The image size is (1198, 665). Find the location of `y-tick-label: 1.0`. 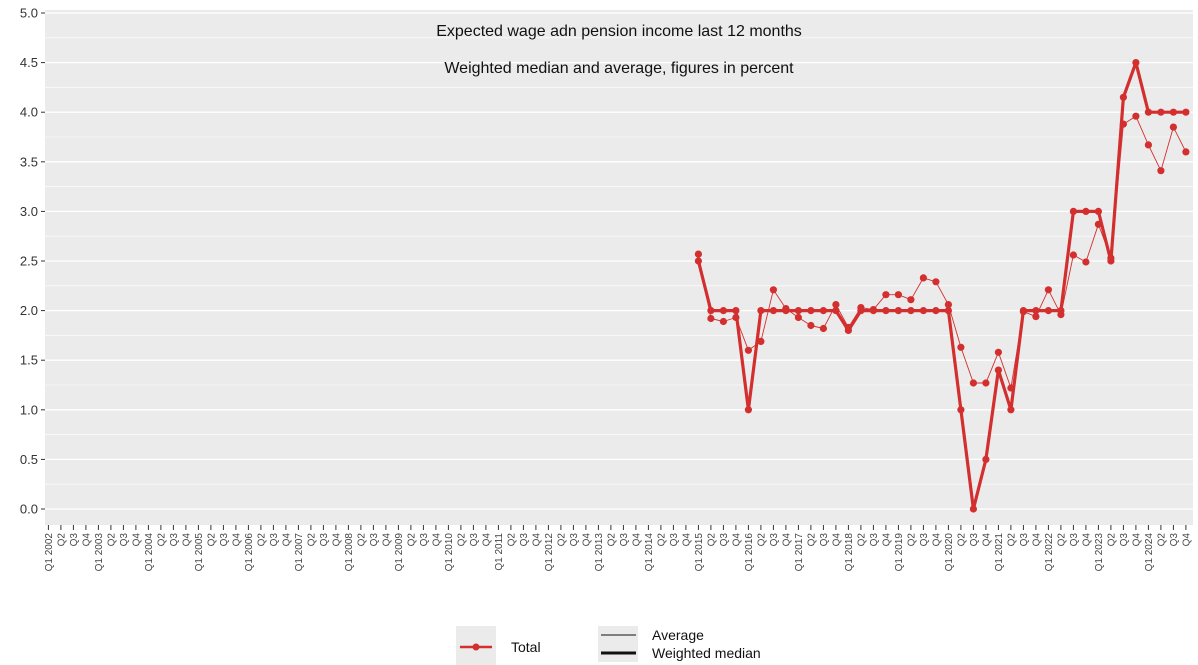

y-tick-label: 1.0 is located at coordinates (29, 409).